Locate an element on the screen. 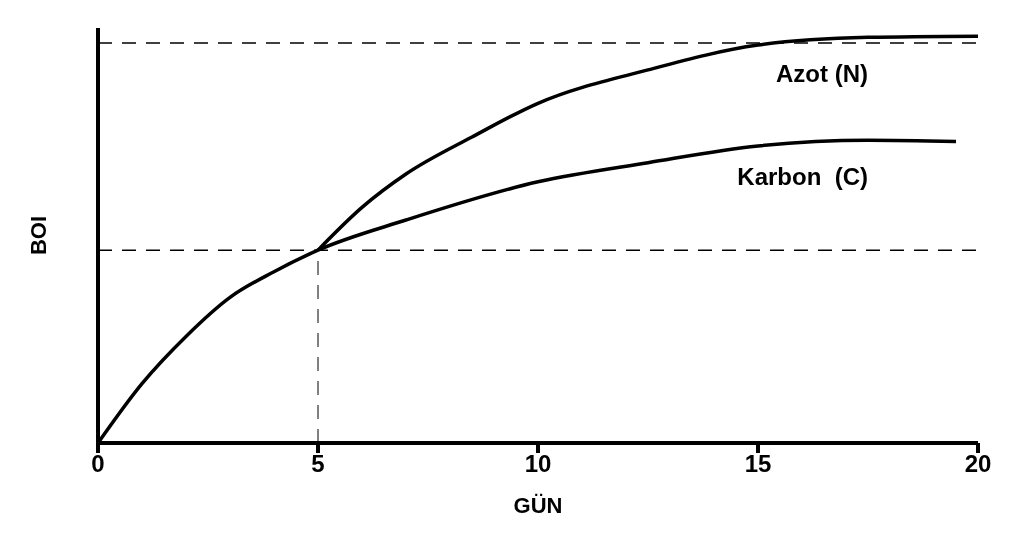 This screenshot has height=537, width=1011. x-tick-label: 15 is located at coordinates (758, 464).